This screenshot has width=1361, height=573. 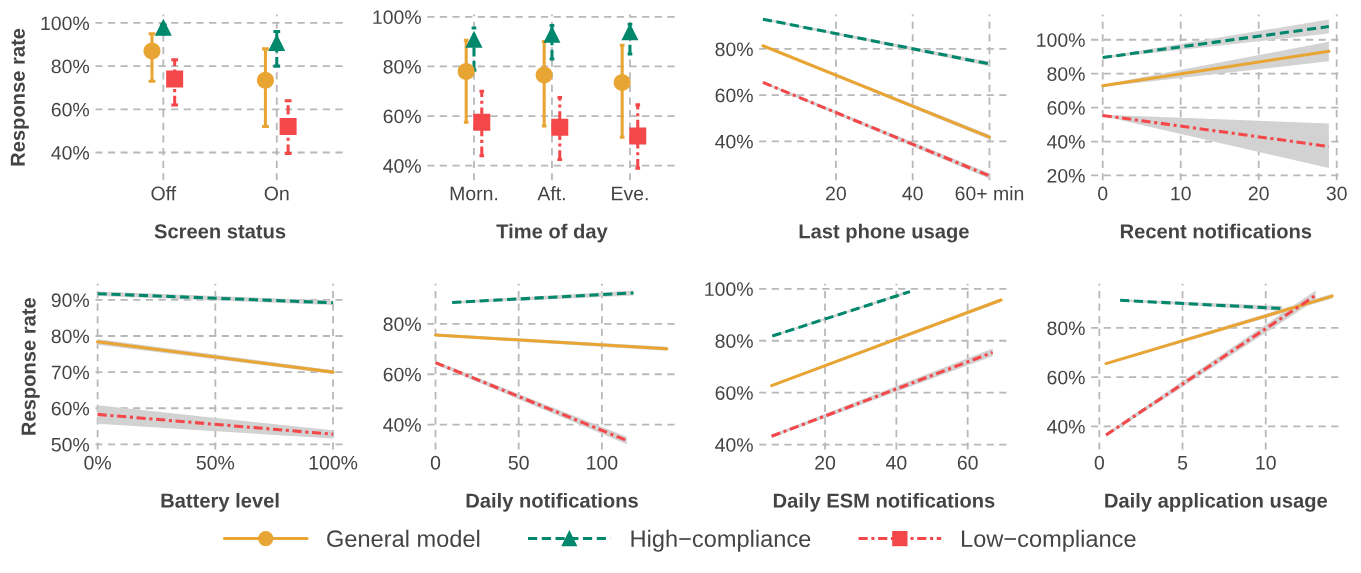 What do you see at coordinates (1066, 175) in the screenshot?
I see `y-tick-label: 20%` at bounding box center [1066, 175].